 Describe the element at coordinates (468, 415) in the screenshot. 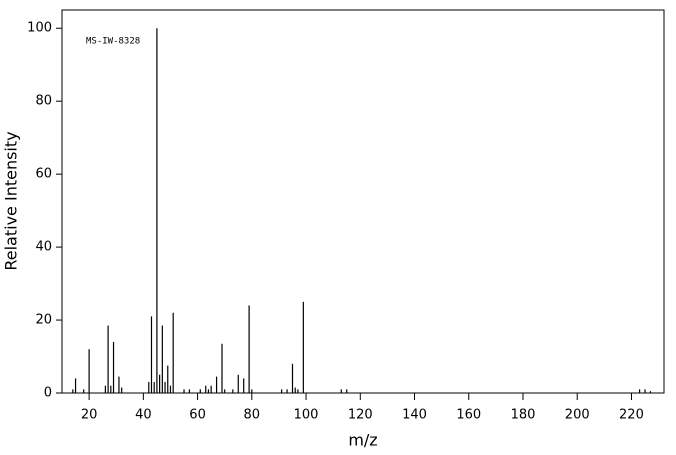

I see `x-tick-label: 160` at that location.